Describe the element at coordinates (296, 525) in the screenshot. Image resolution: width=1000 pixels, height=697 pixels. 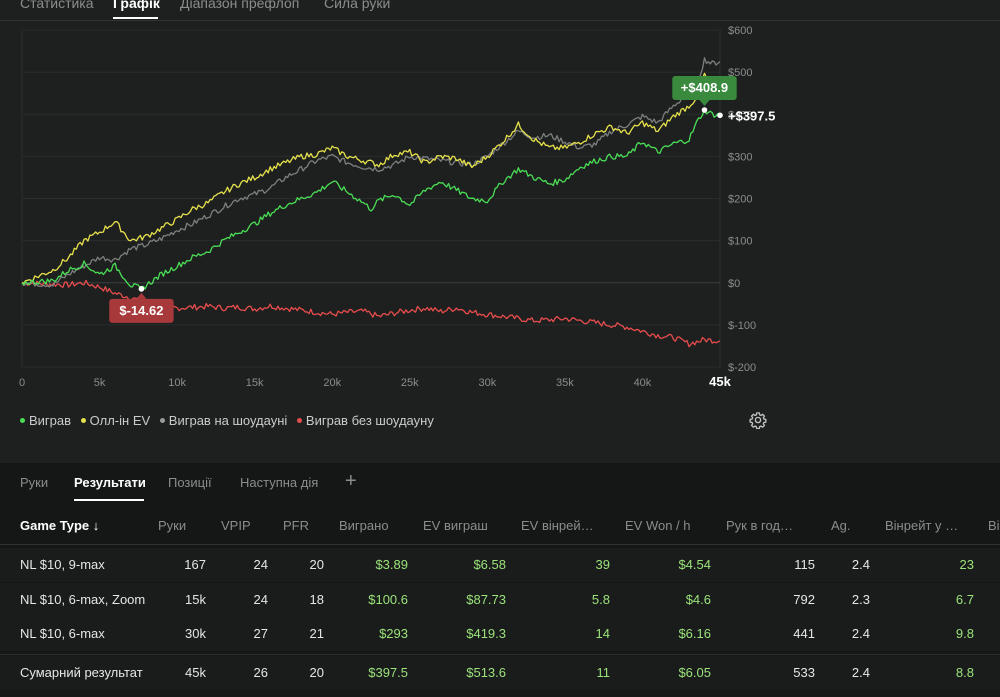
I see `col-pfr: PFR` at that location.